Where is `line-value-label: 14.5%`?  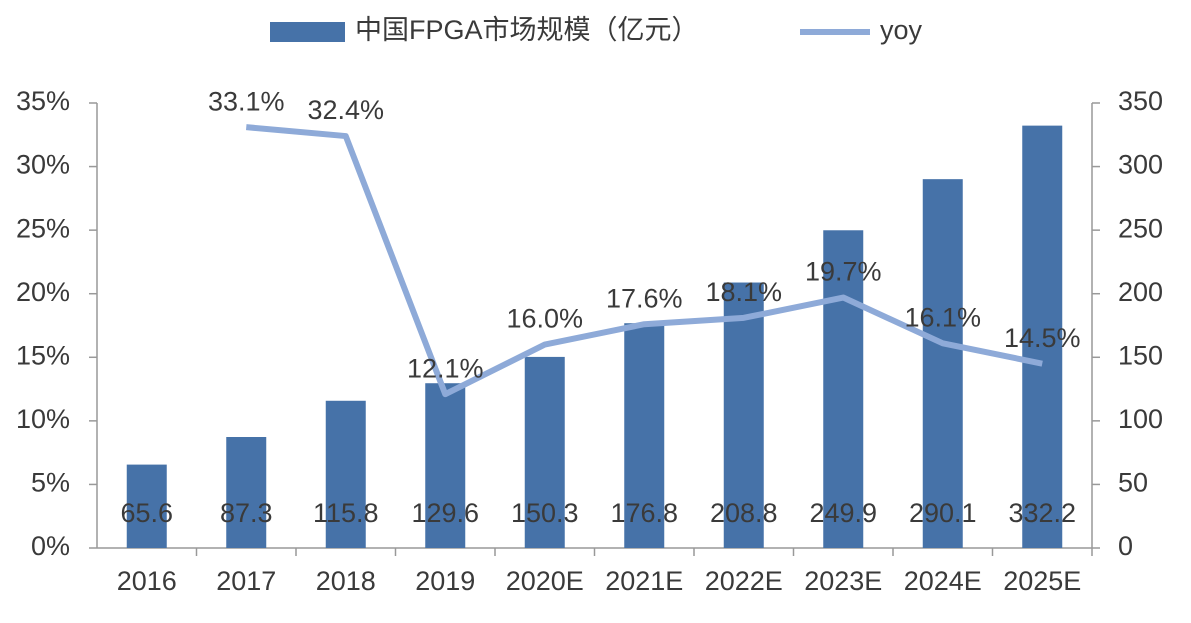
line-value-label: 14.5% is located at coordinates (1042, 338).